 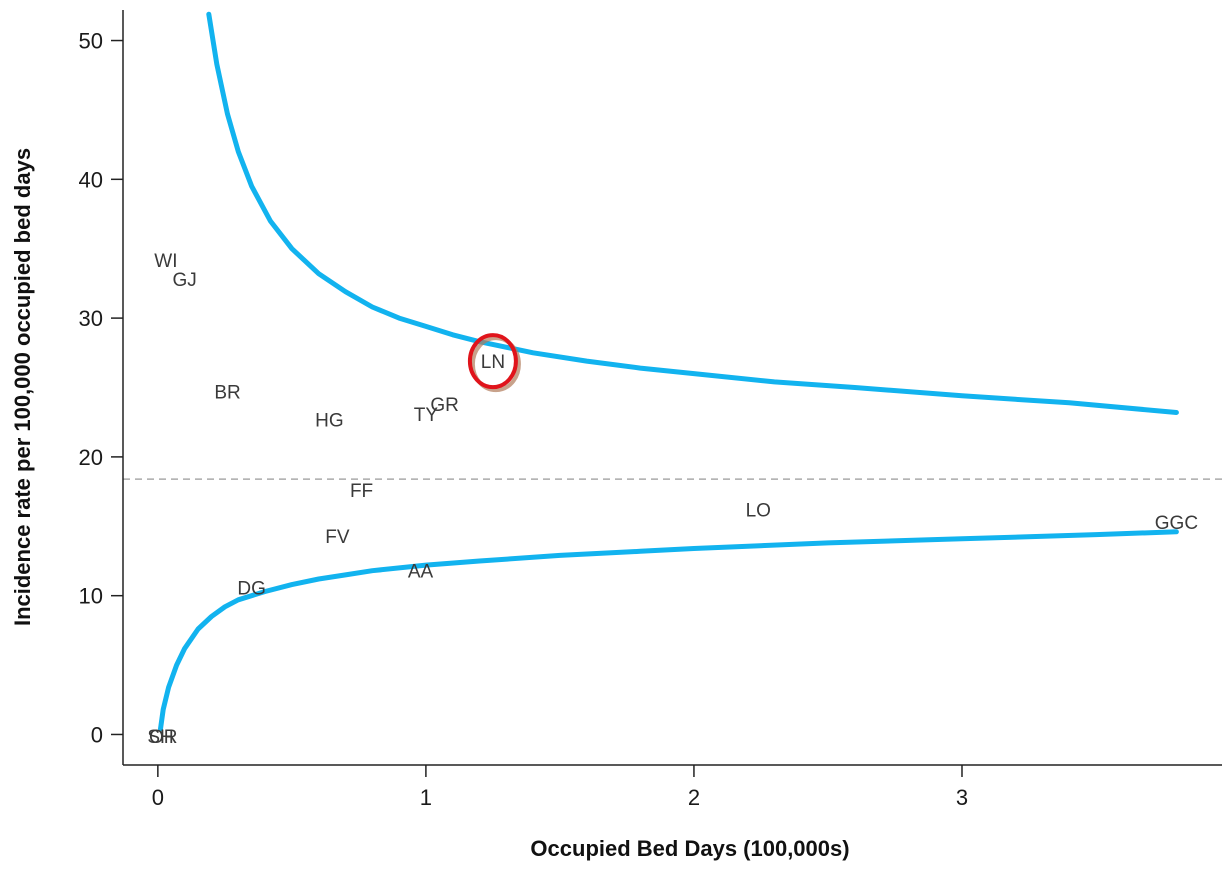 I want to click on data-point-or: OR, so click(x=163, y=737).